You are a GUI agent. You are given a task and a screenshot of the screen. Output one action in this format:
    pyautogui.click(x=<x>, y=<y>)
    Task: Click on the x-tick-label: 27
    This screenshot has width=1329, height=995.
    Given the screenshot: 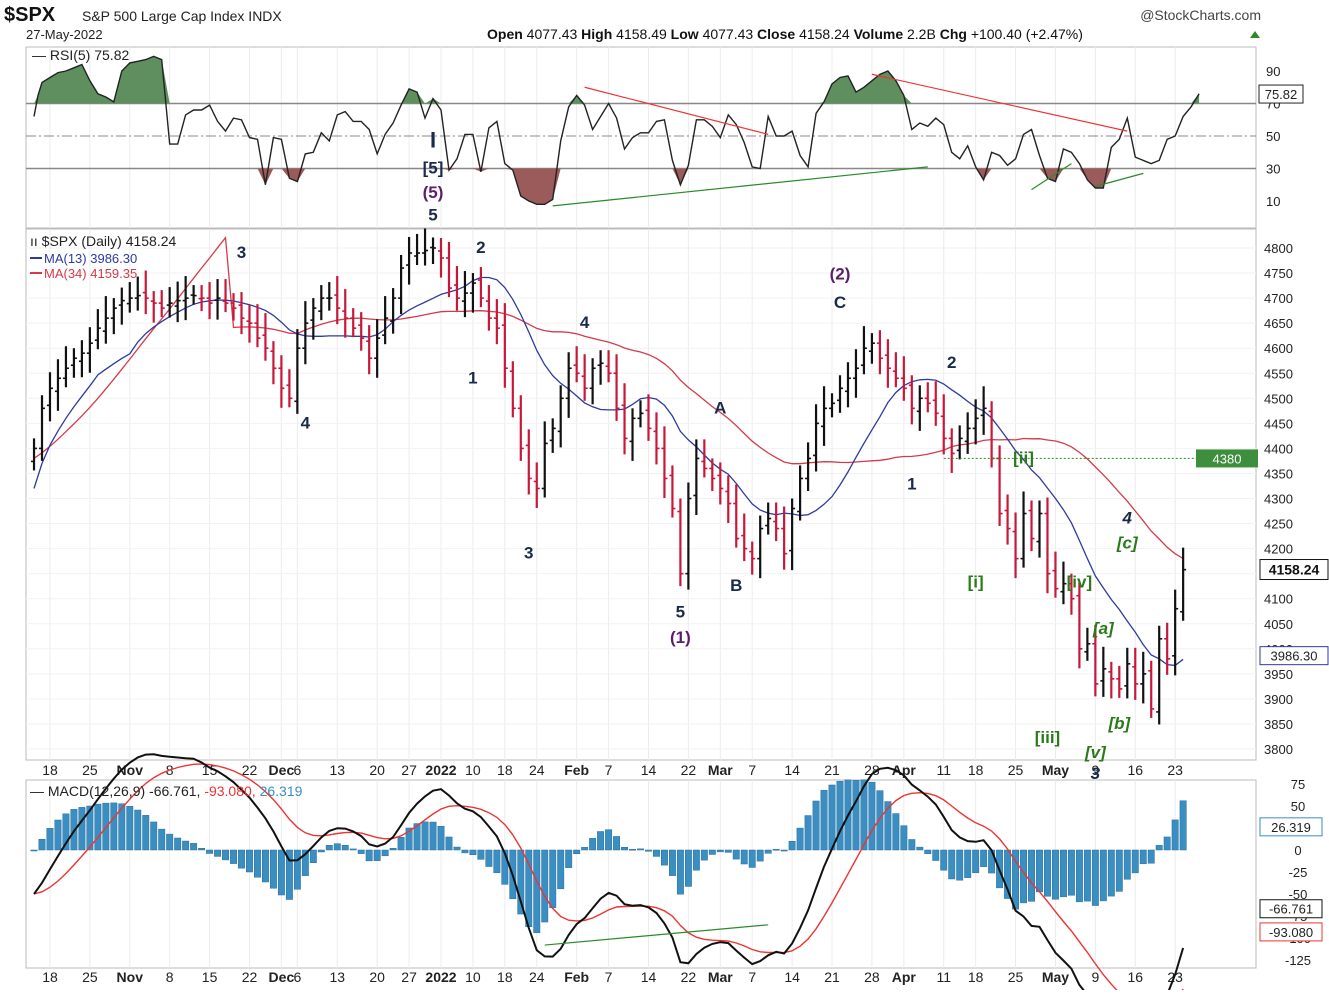 What is the action you would take?
    pyautogui.click(x=409, y=770)
    